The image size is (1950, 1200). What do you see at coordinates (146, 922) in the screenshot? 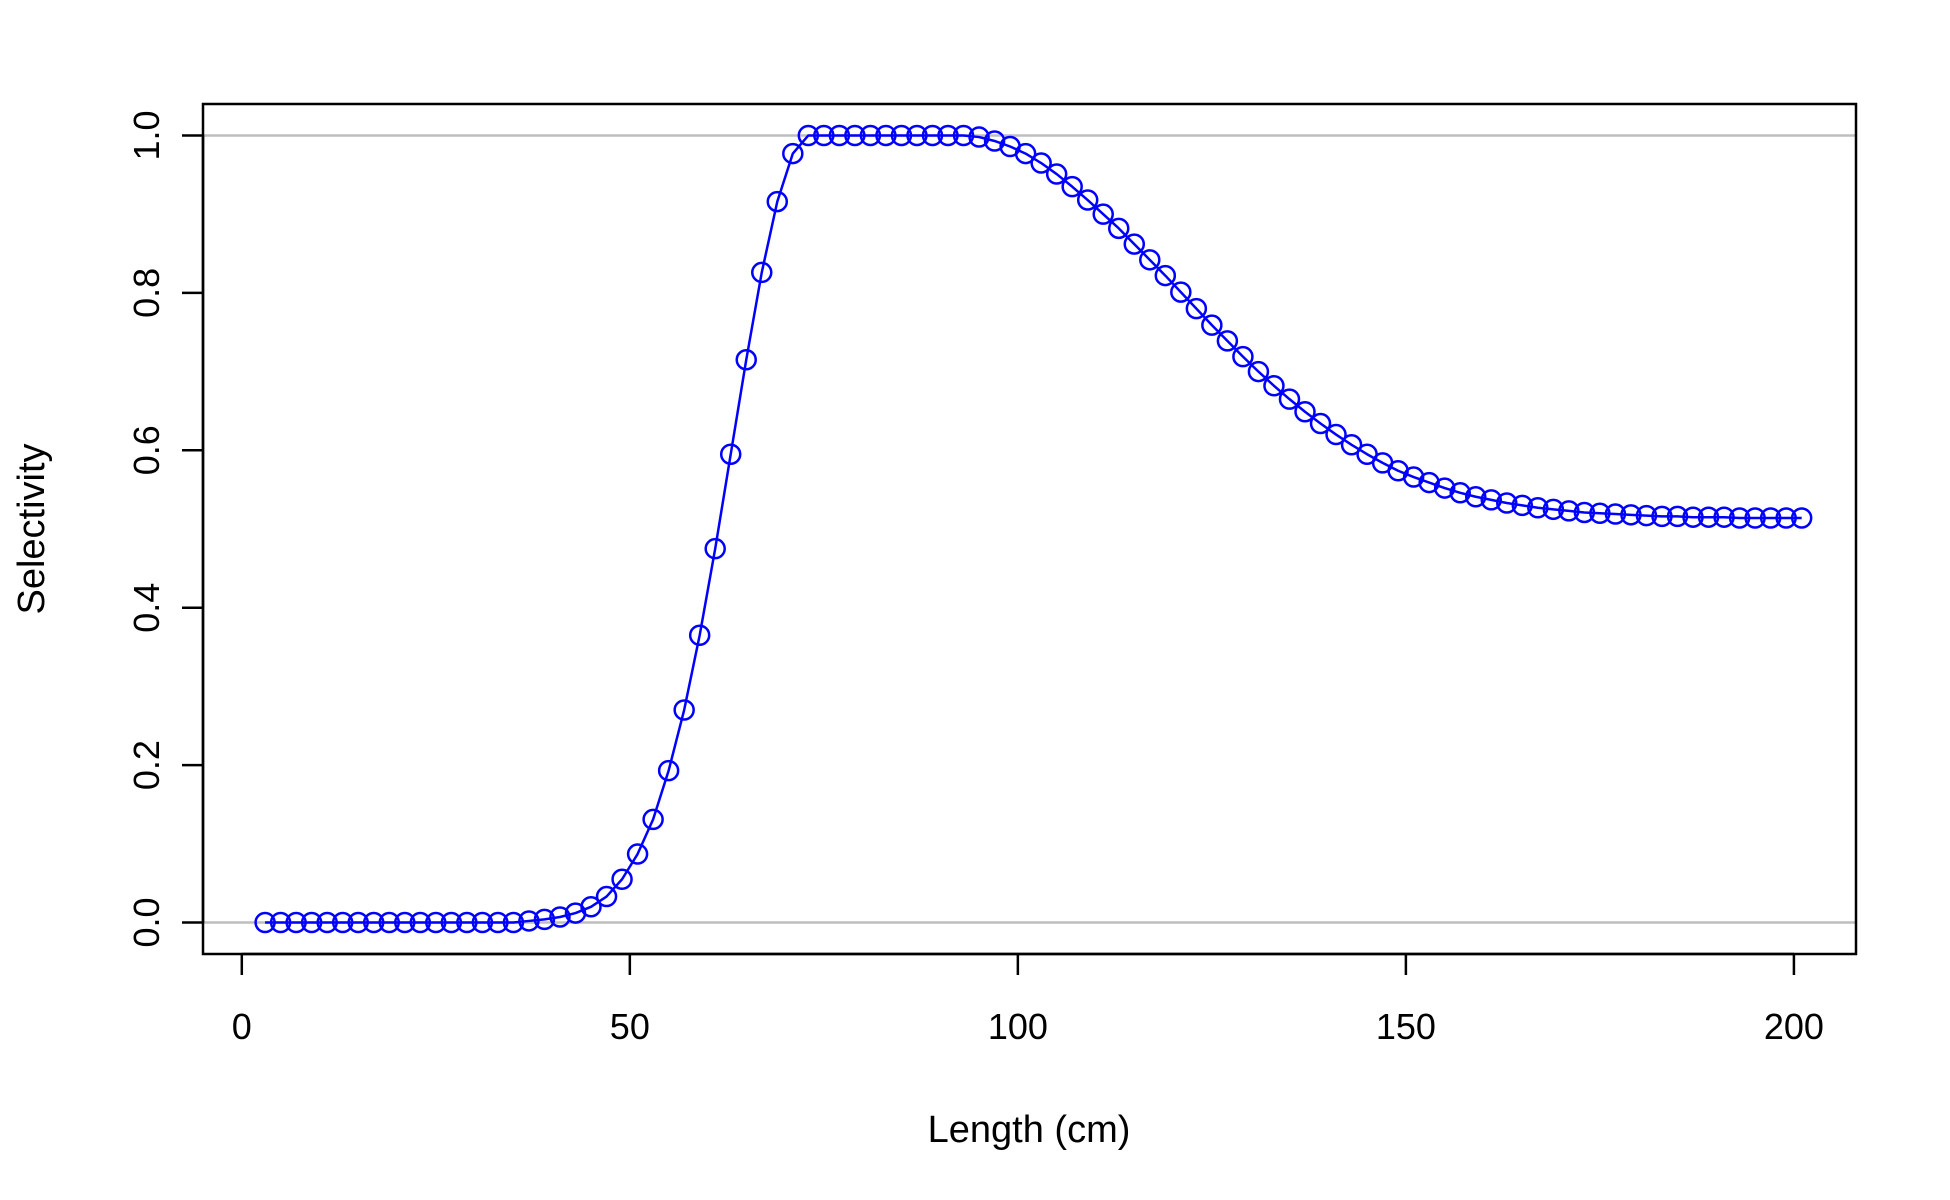
I see `y-tick-label: 0.0` at bounding box center [146, 922].